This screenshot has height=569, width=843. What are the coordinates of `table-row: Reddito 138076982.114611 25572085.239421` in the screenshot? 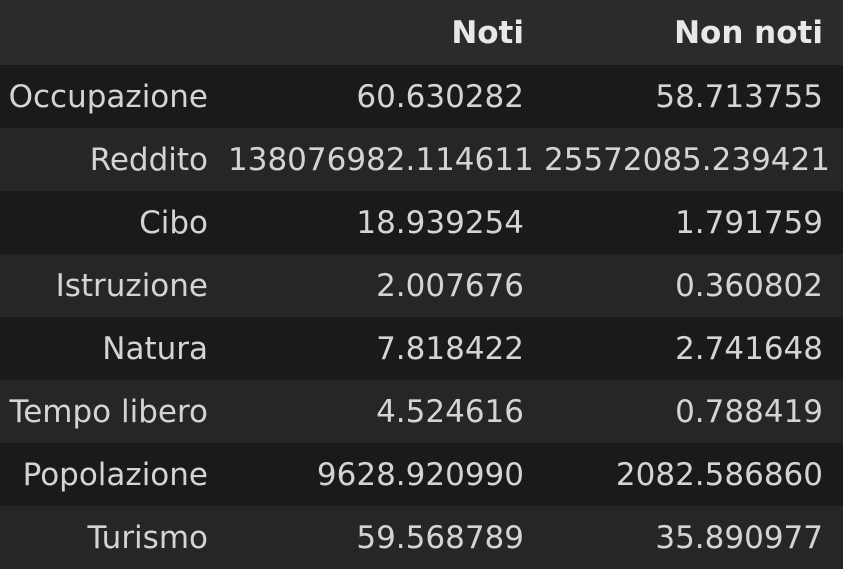 It's located at (421, 159).